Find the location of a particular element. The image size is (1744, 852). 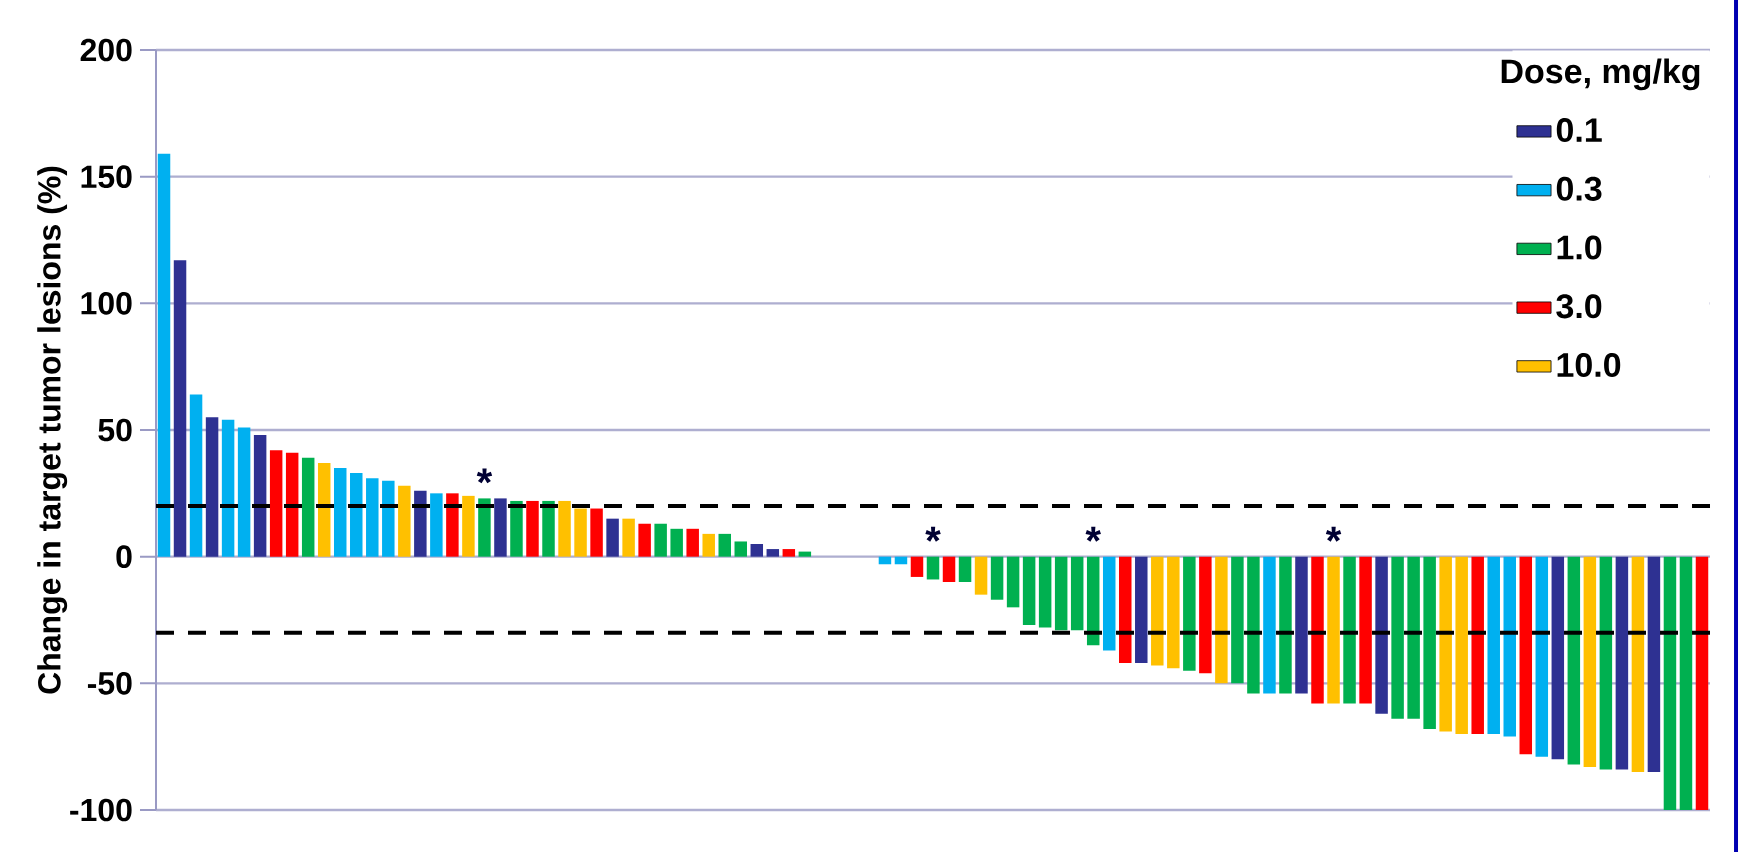

y-tick-label: 0 is located at coordinates (124, 556).